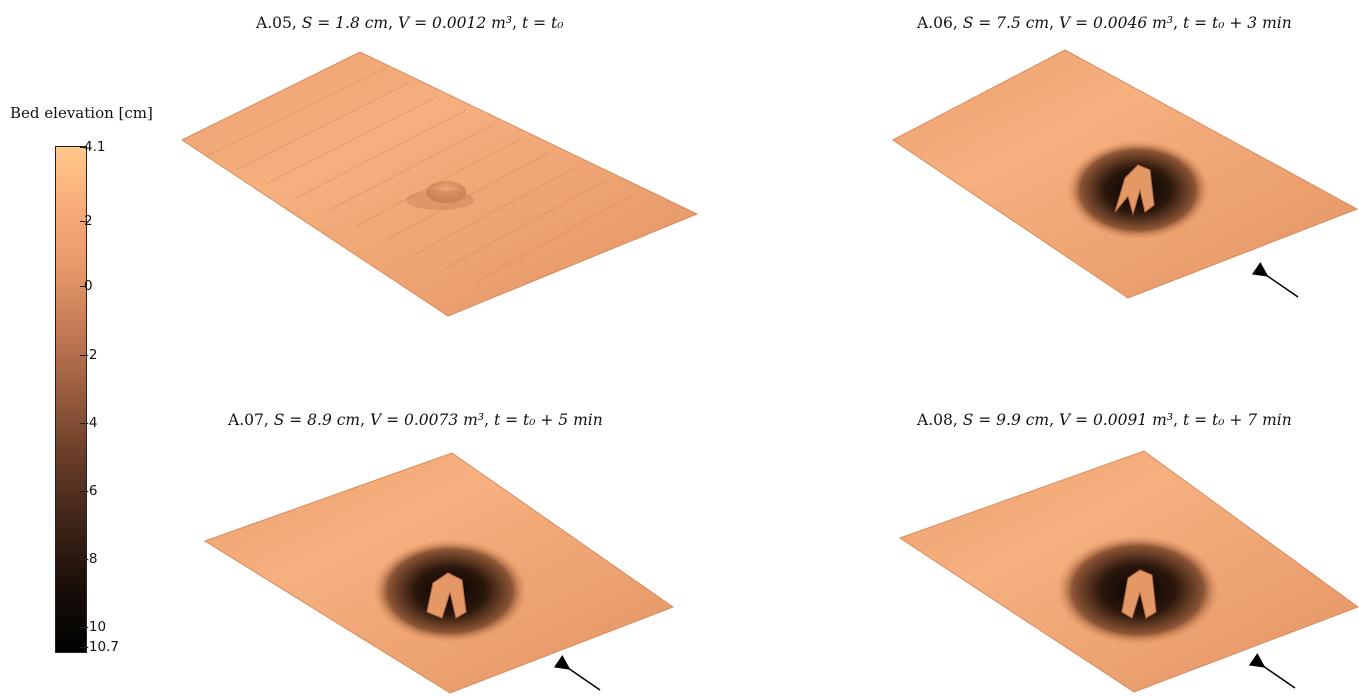  Describe the element at coordinates (71, 399) in the screenshot. I see `colorbar` at that location.